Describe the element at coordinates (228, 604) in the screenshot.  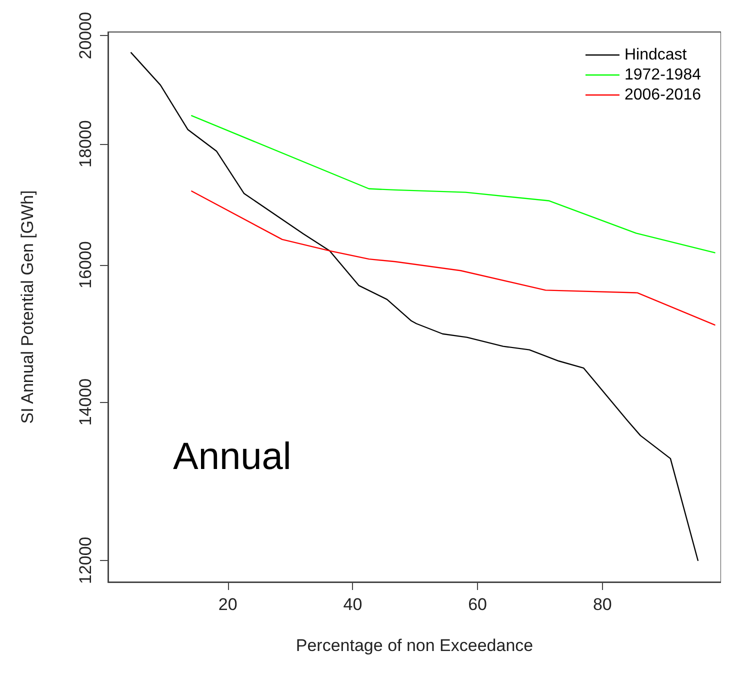
I see `x-tick-label: 20` at that location.